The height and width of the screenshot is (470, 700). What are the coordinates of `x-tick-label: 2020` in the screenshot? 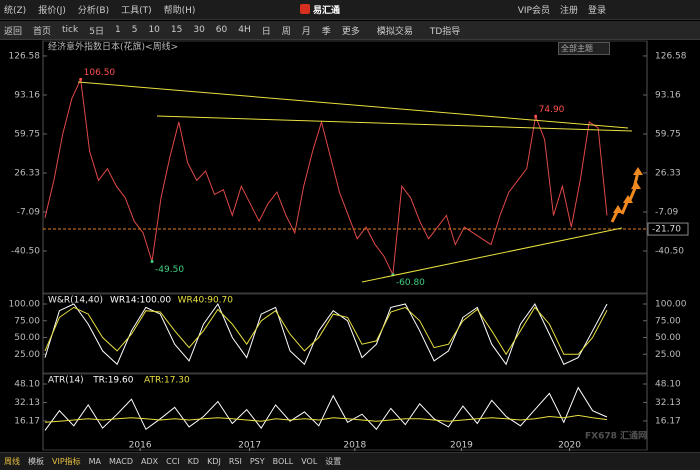 It's located at (569, 446).